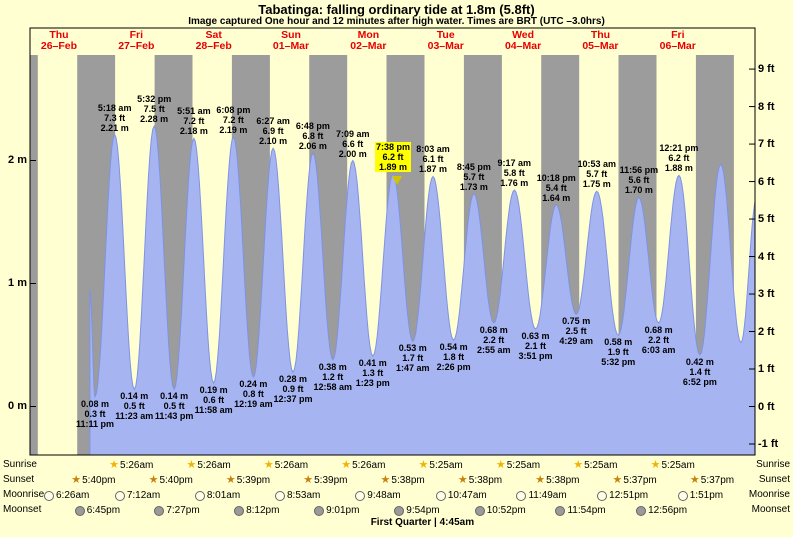 This screenshot has height=537, width=793. I want to click on annotation-line: 0.41 m, so click(372, 363).